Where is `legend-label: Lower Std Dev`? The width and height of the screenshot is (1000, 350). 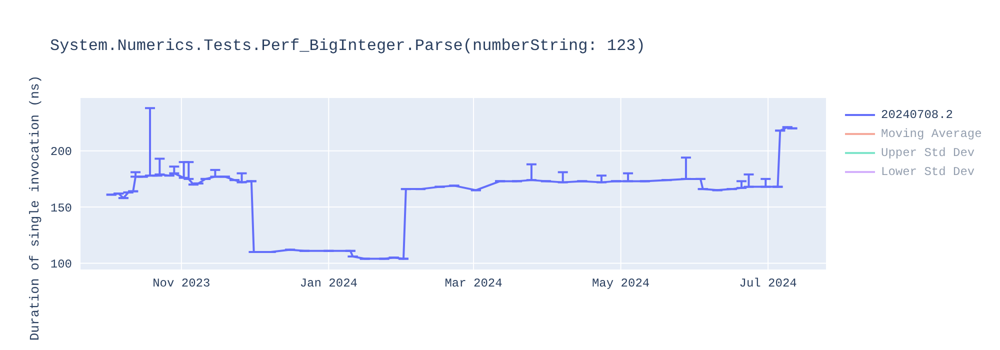 legend-label: Lower Std Dev is located at coordinates (928, 171).